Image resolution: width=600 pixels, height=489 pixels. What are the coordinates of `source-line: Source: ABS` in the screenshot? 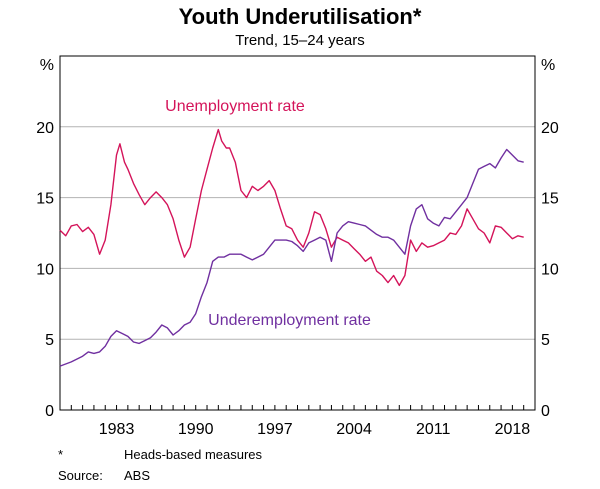 It's located at (104, 475).